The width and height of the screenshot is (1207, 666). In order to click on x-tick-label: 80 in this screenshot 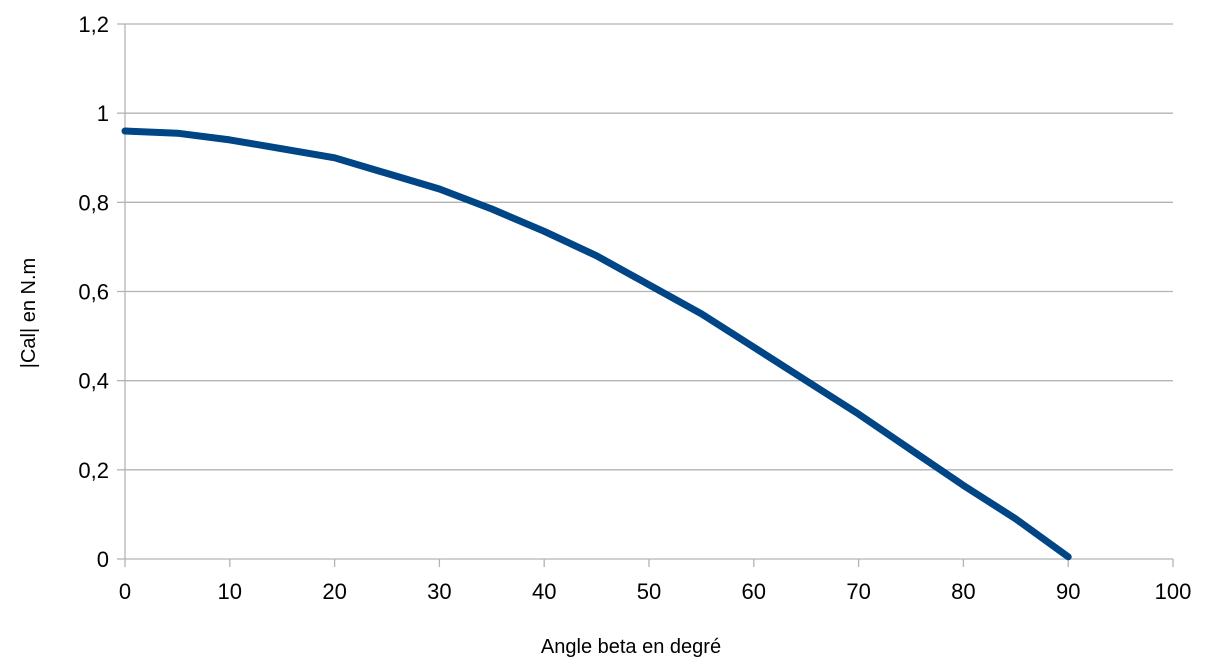, I will do `click(963, 591)`.